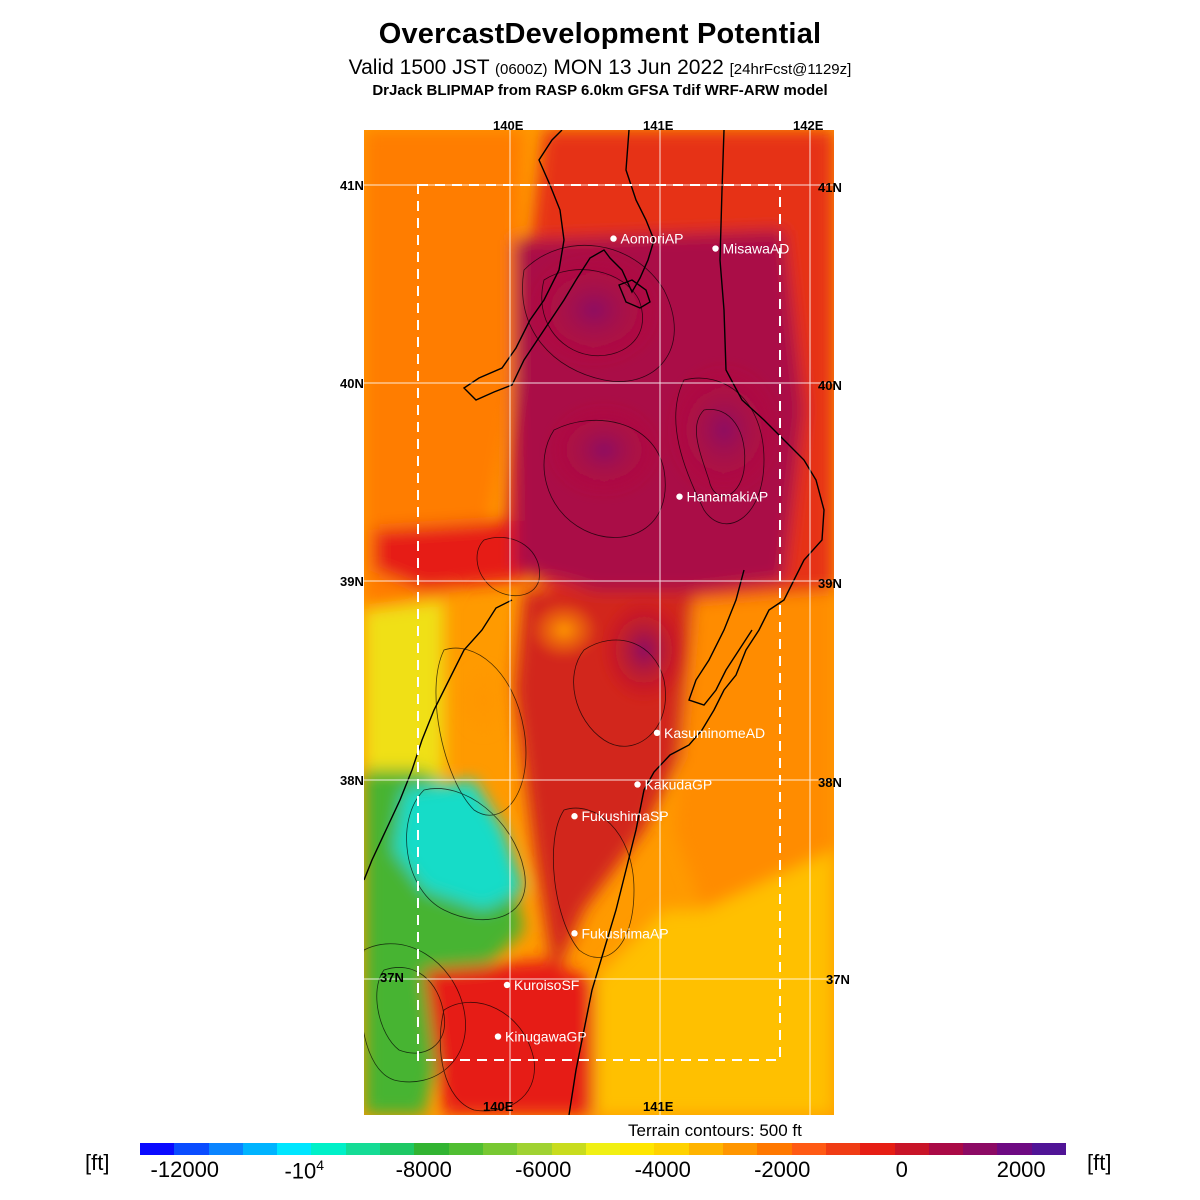 This screenshot has height=1200, width=1200. I want to click on colorbar-unit-left: [ft], so click(97, 1162).